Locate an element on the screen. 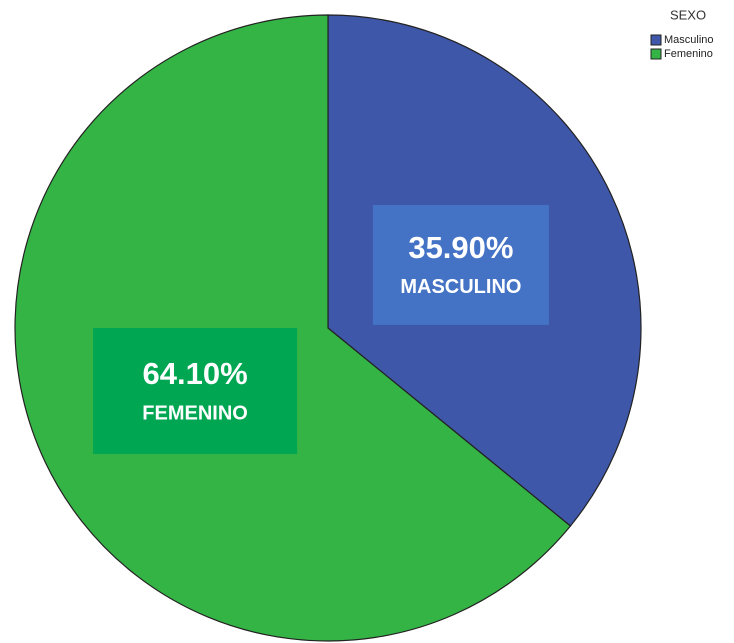 Image resolution: width=734 pixels, height=643 pixels. value-label: 64.10% is located at coordinates (195, 373).